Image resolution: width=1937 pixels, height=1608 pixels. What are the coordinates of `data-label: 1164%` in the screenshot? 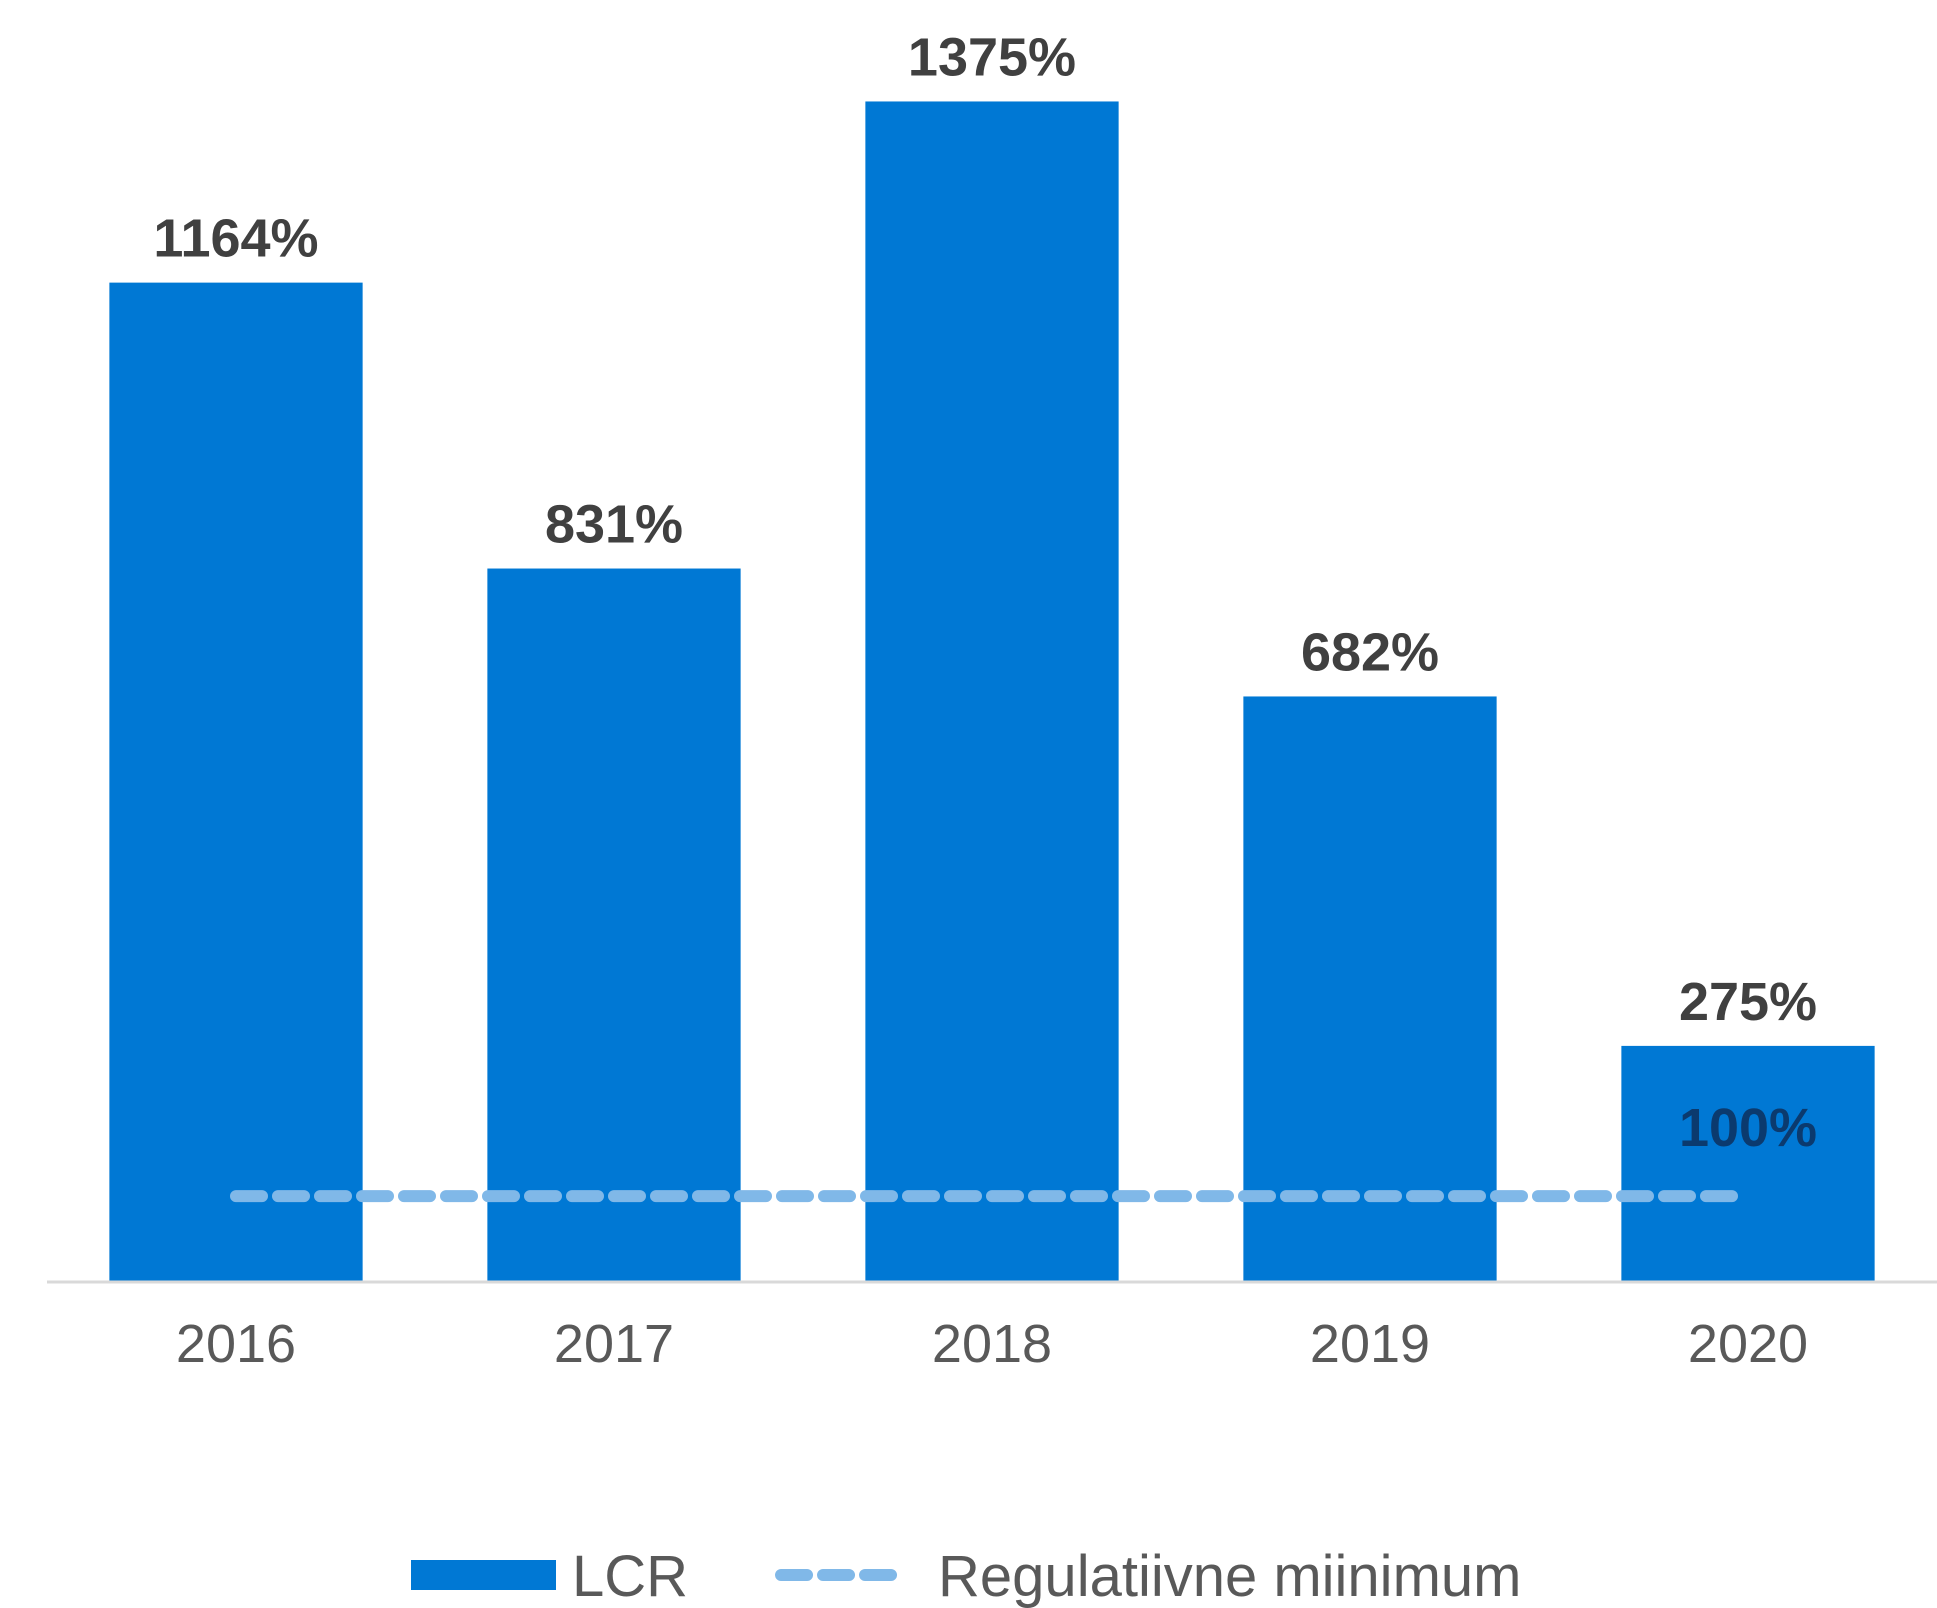 It's located at (235, 239).